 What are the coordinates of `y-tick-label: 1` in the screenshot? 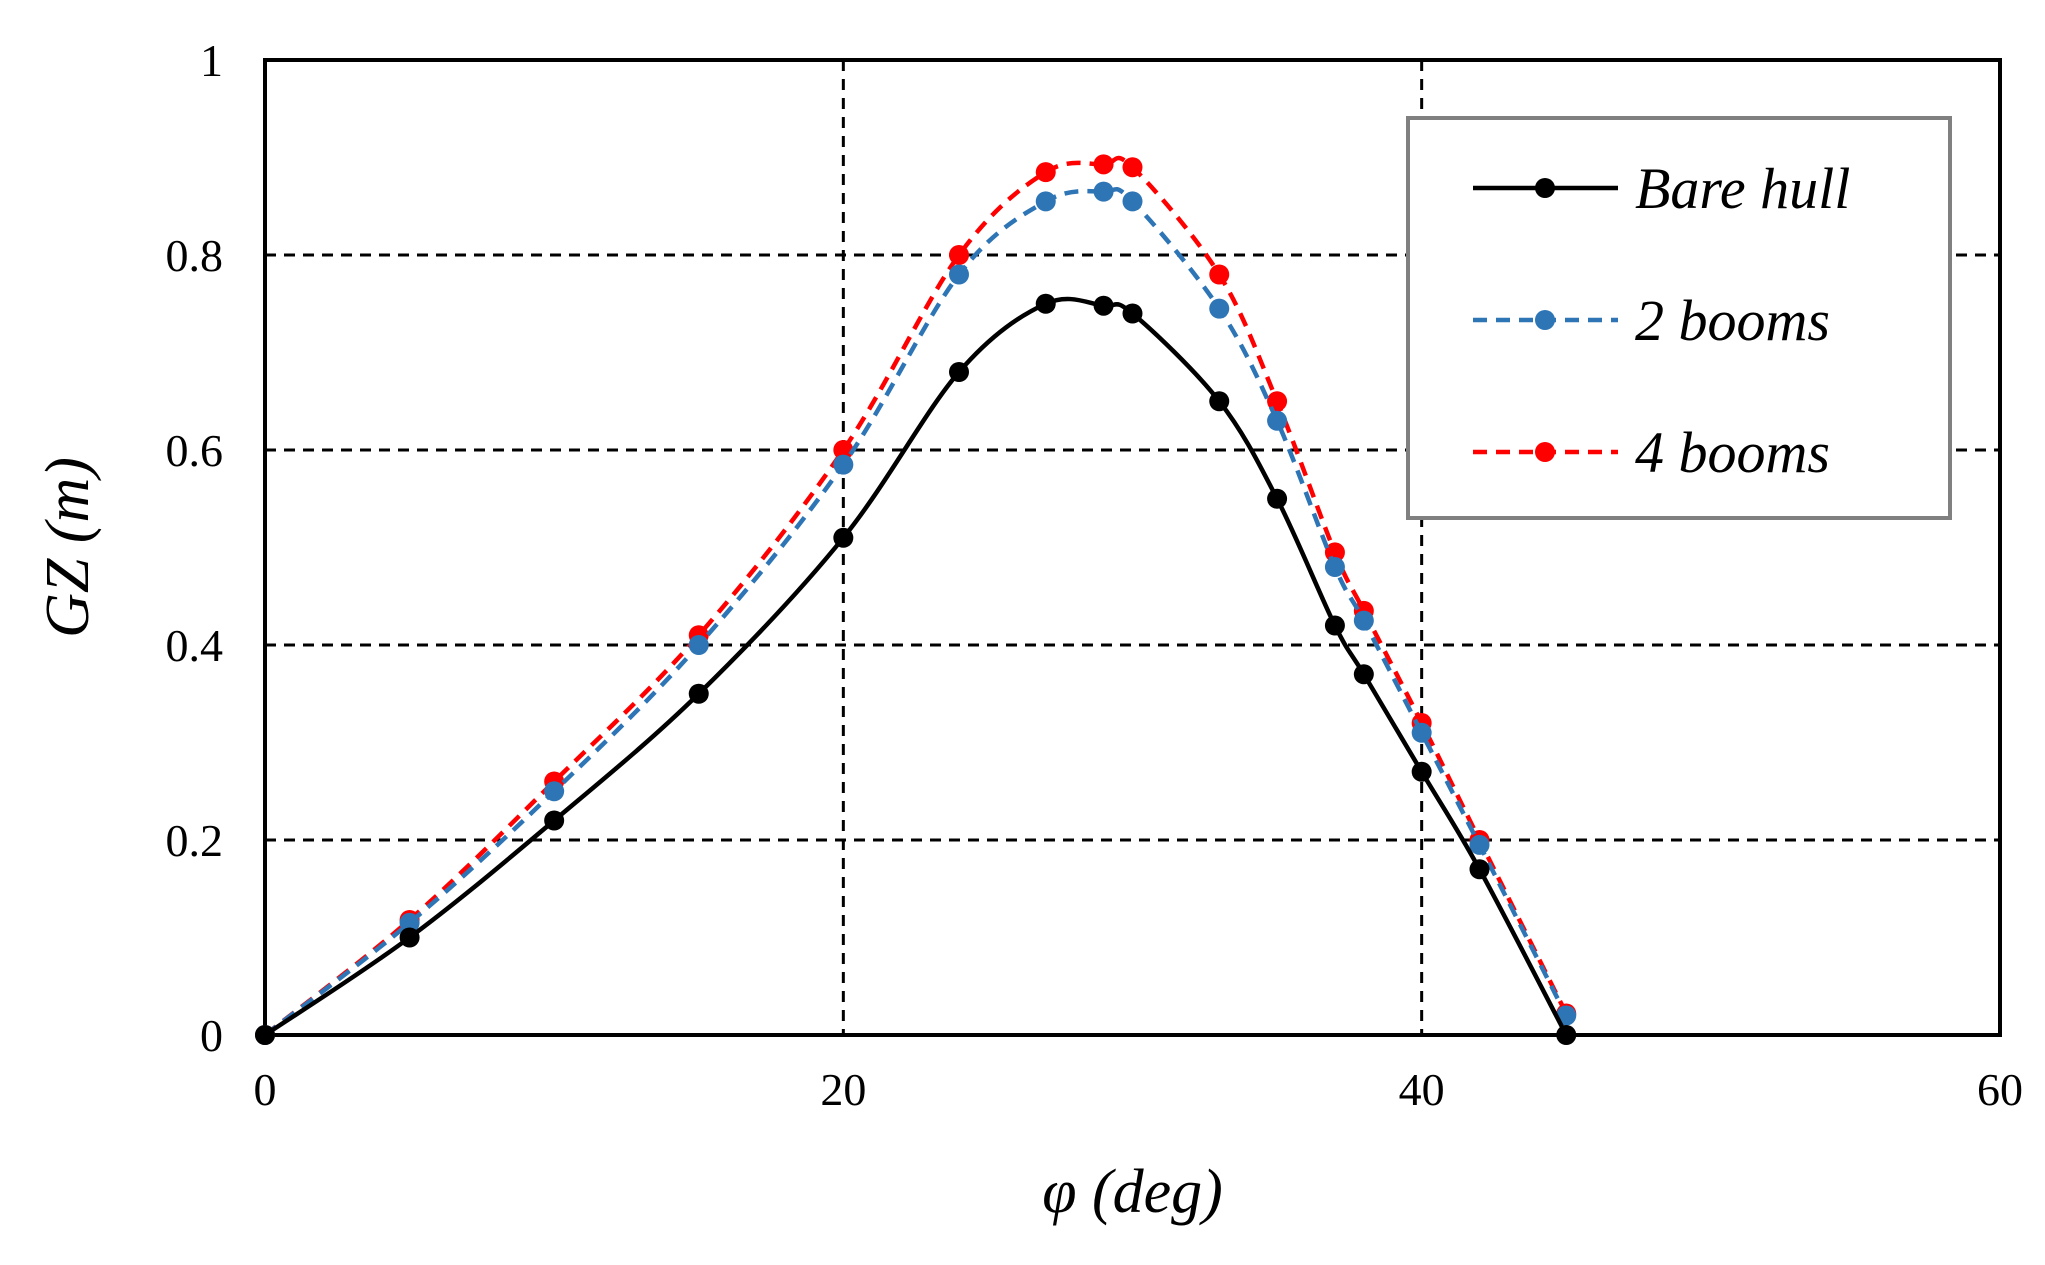 It's located at (211, 60).